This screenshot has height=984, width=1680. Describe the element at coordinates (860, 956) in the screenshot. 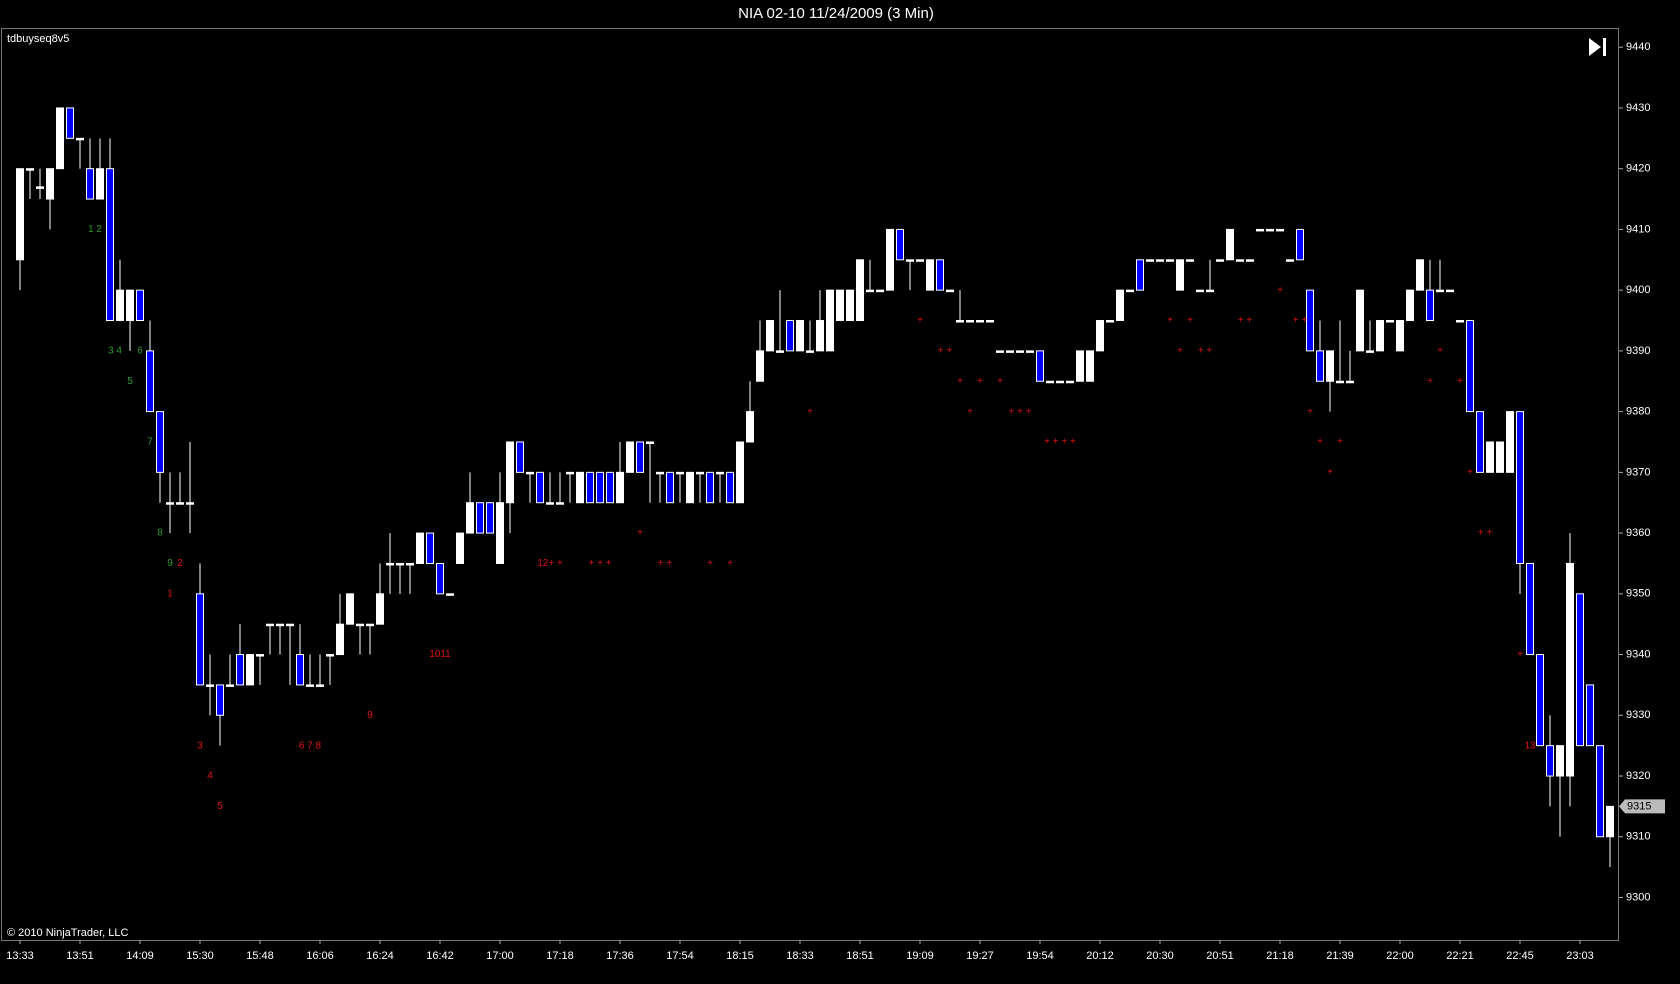

I see `x-tick-label: 18:51` at that location.